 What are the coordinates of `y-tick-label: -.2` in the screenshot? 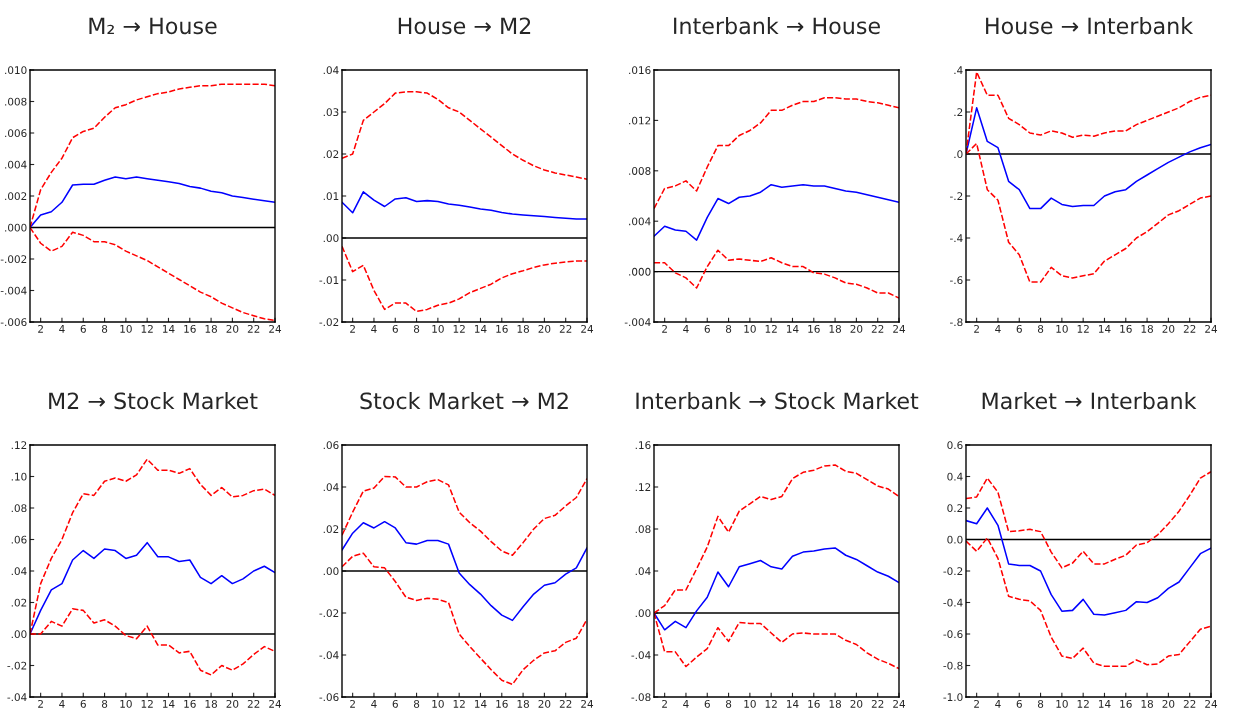 It's located at (956, 196).